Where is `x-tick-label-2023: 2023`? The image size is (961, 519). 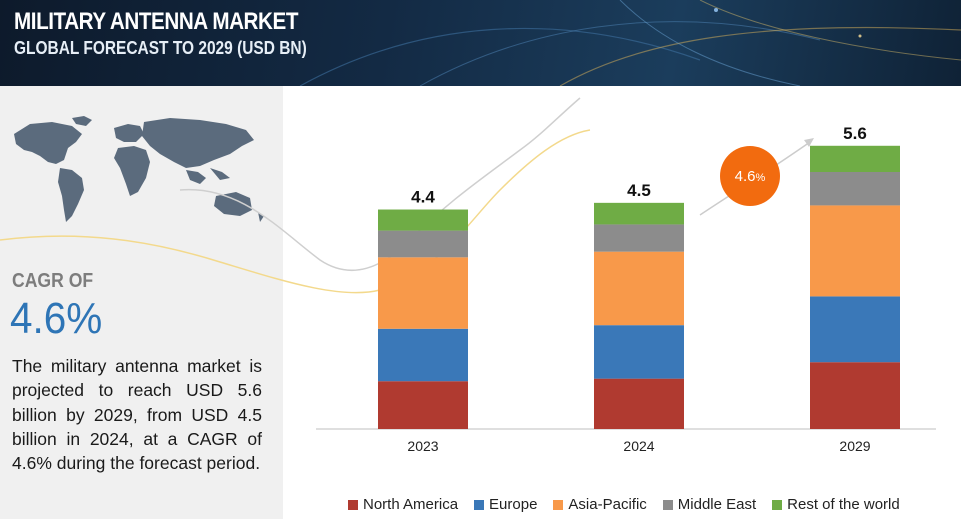
x-tick-label-2023: 2023 is located at coordinates (422, 446).